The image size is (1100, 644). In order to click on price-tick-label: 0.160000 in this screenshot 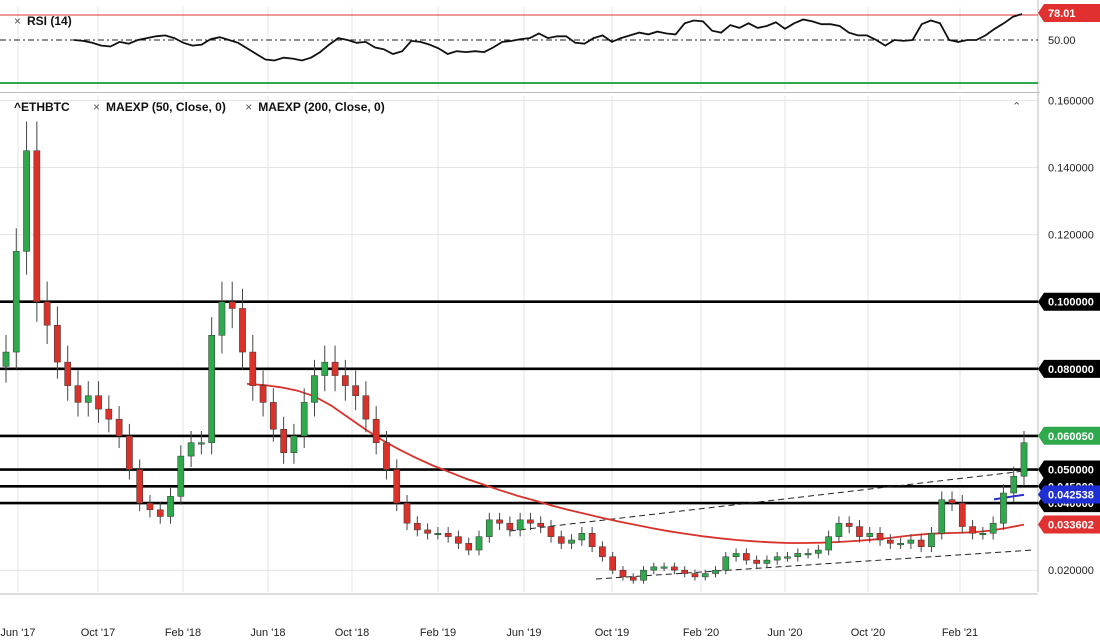, I will do `click(1071, 101)`.